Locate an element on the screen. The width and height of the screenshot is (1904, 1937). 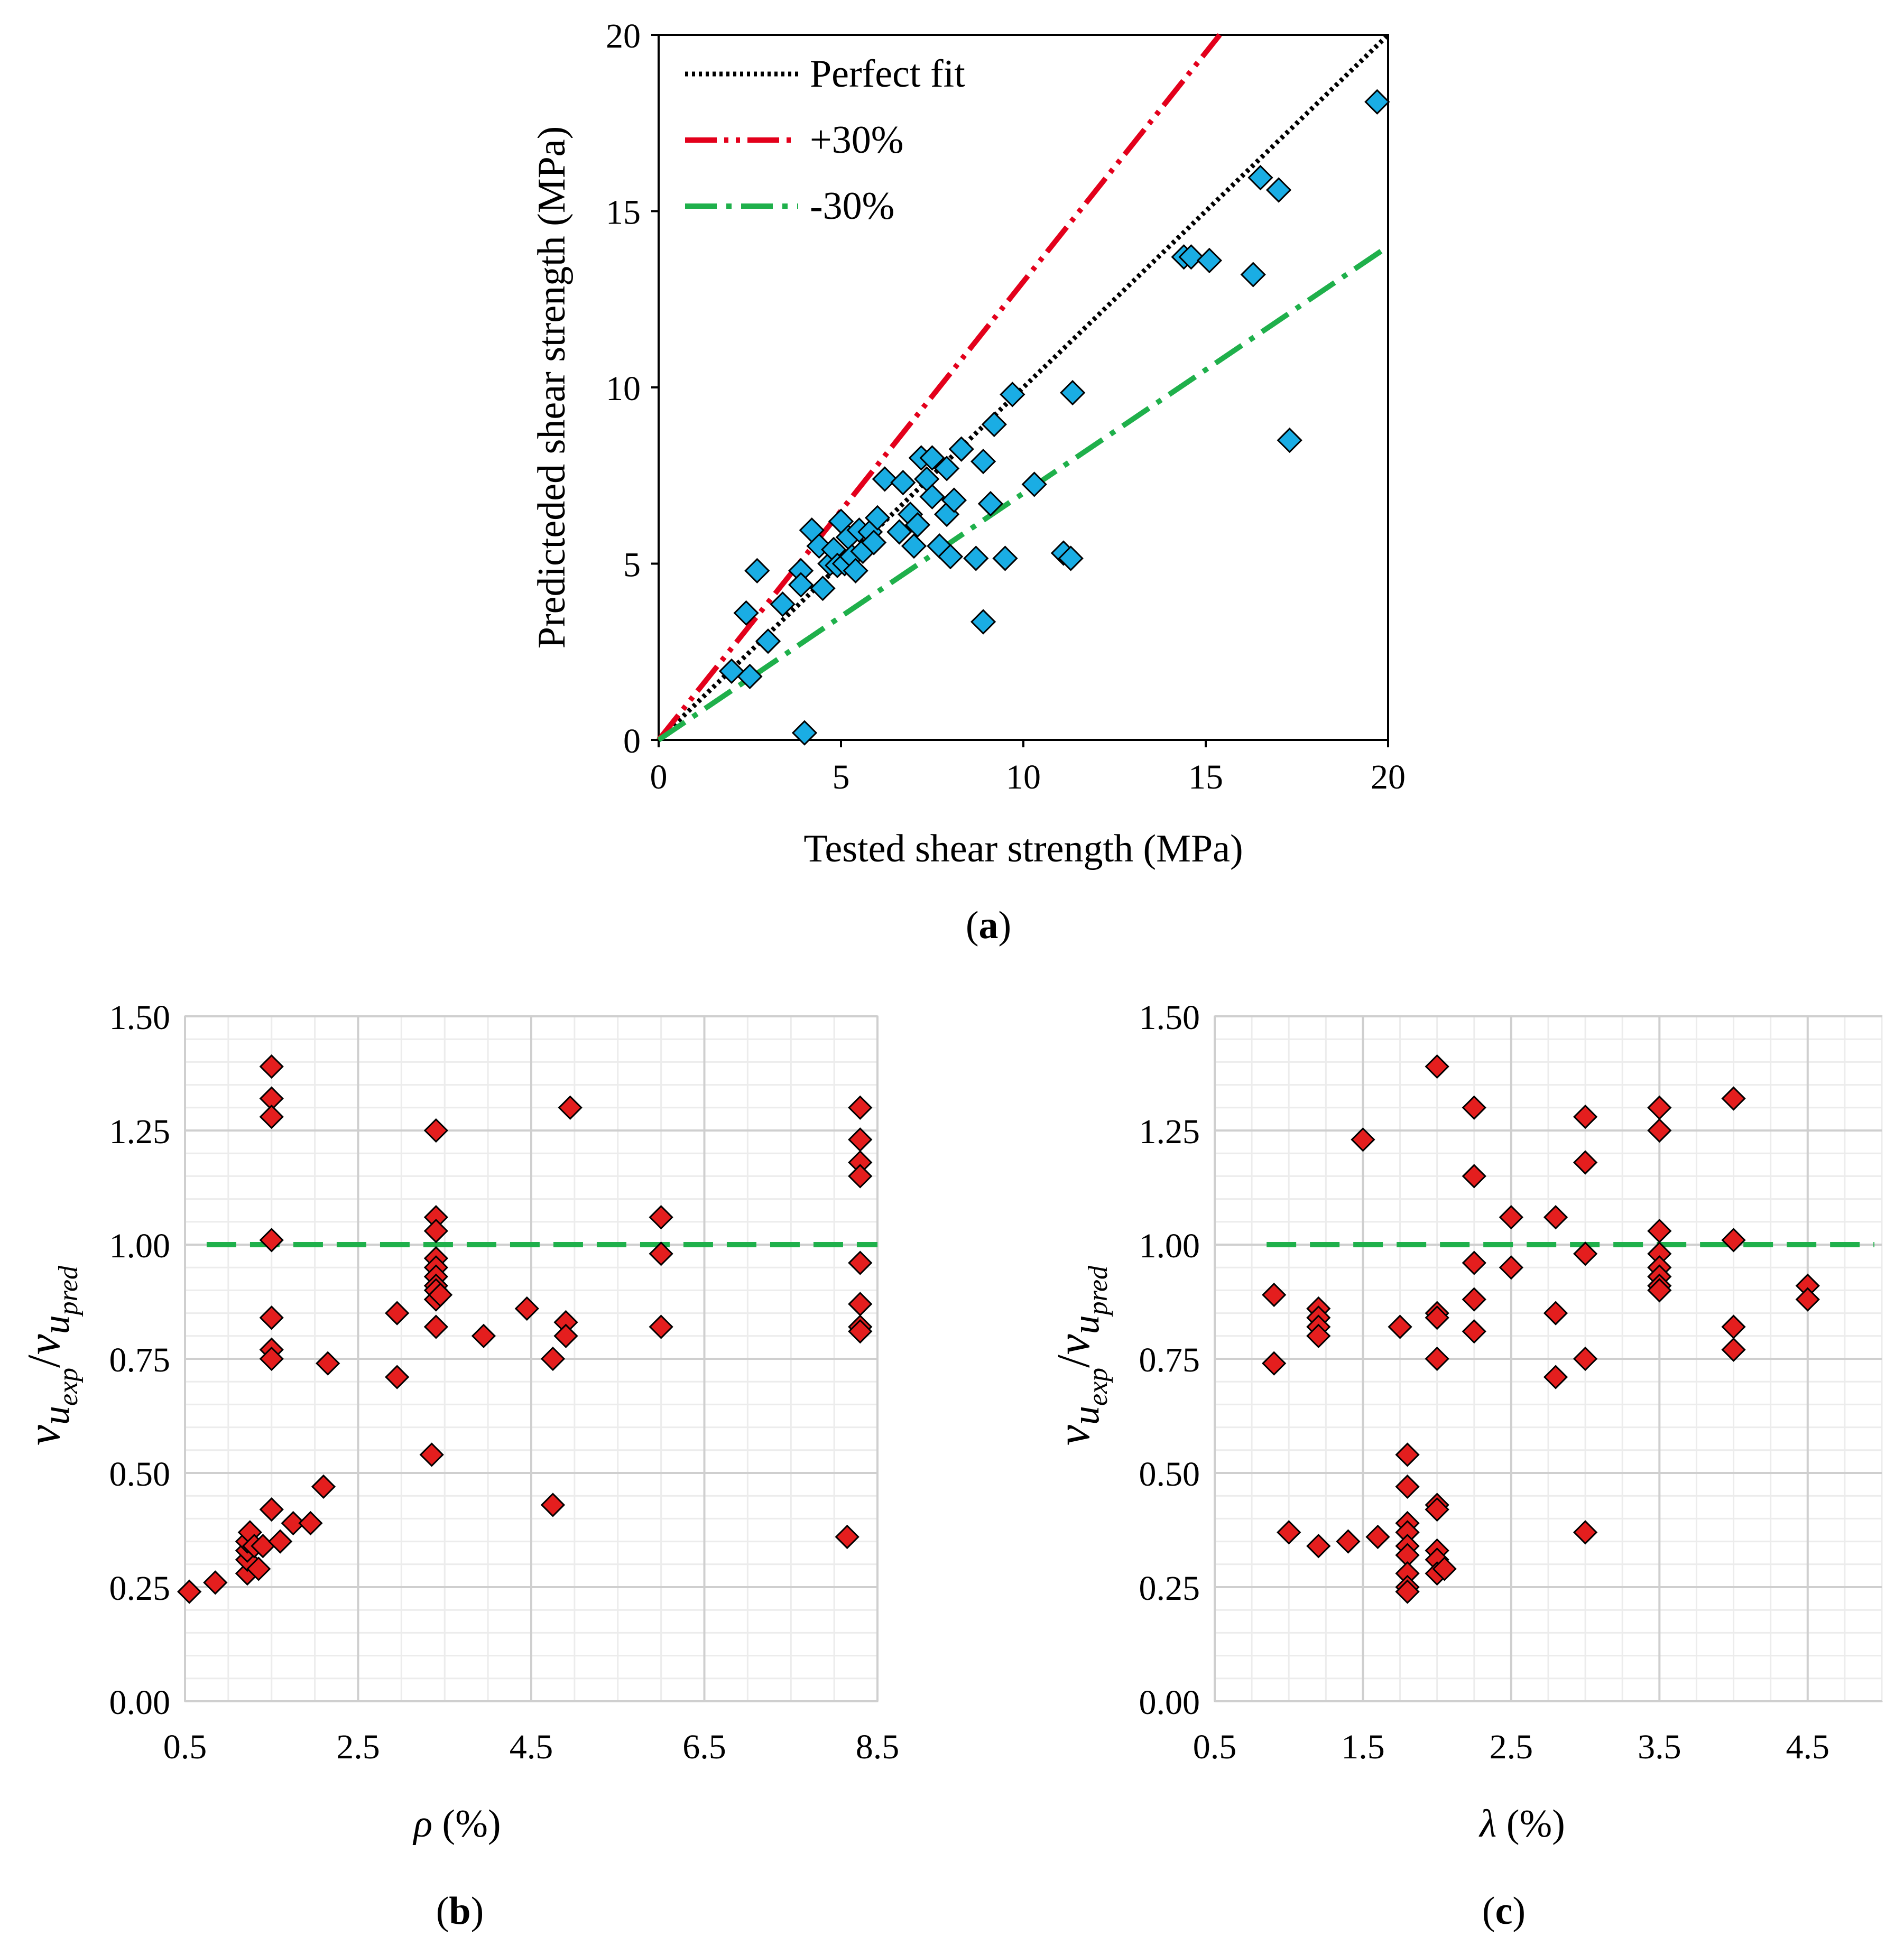
x-tick-label: 1.5 is located at coordinates (1363, 1747).